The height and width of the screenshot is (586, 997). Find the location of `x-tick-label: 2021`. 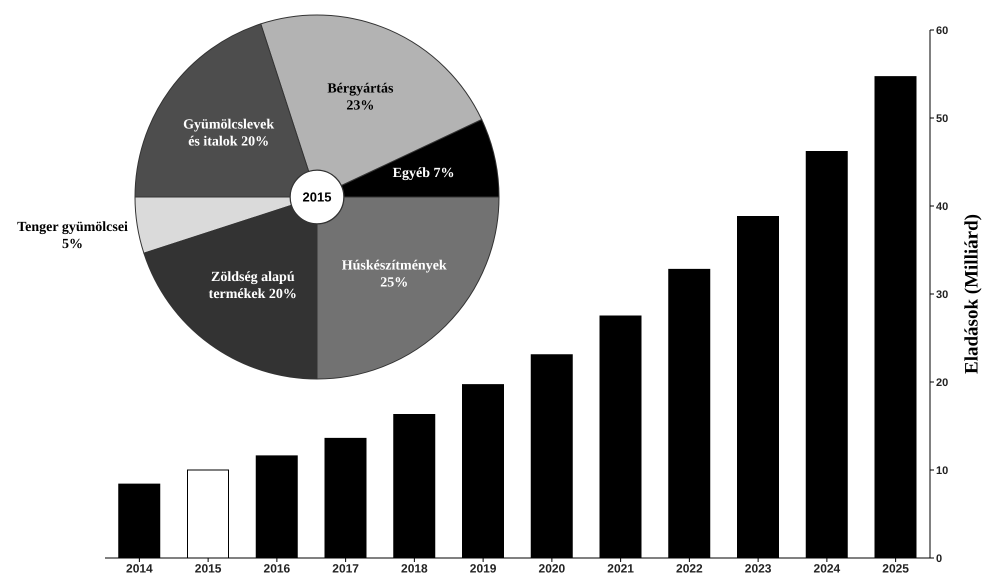

x-tick-label: 2021 is located at coordinates (620, 569).